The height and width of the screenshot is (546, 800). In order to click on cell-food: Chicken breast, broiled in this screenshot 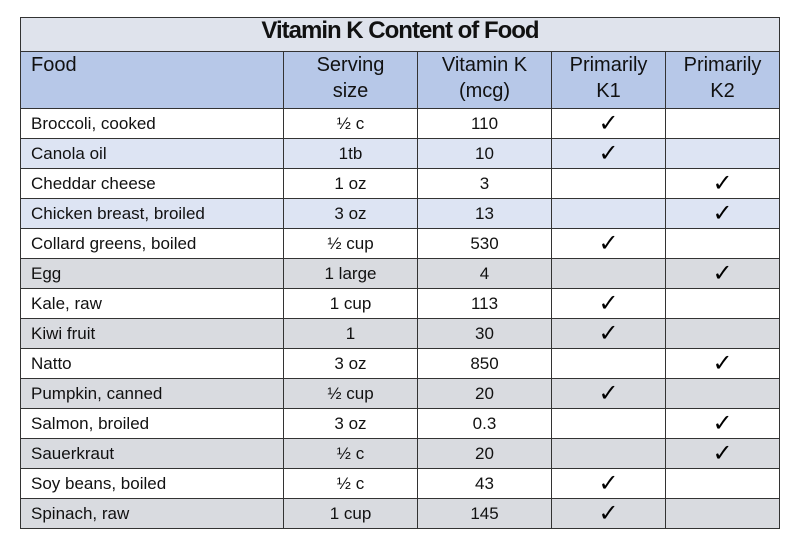, I will do `click(152, 213)`.